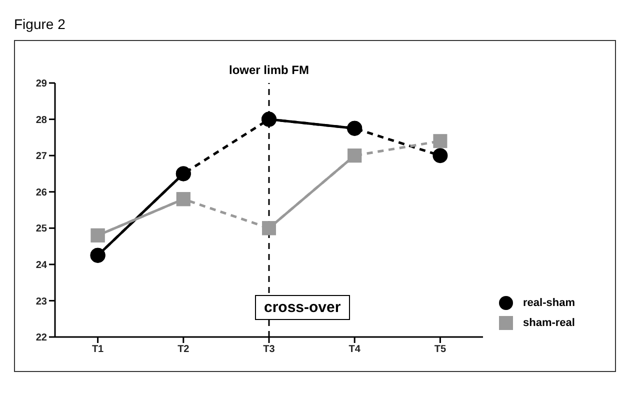 This screenshot has width=634, height=393. What do you see at coordinates (549, 323) in the screenshot?
I see `legend-label: sham-real` at bounding box center [549, 323].